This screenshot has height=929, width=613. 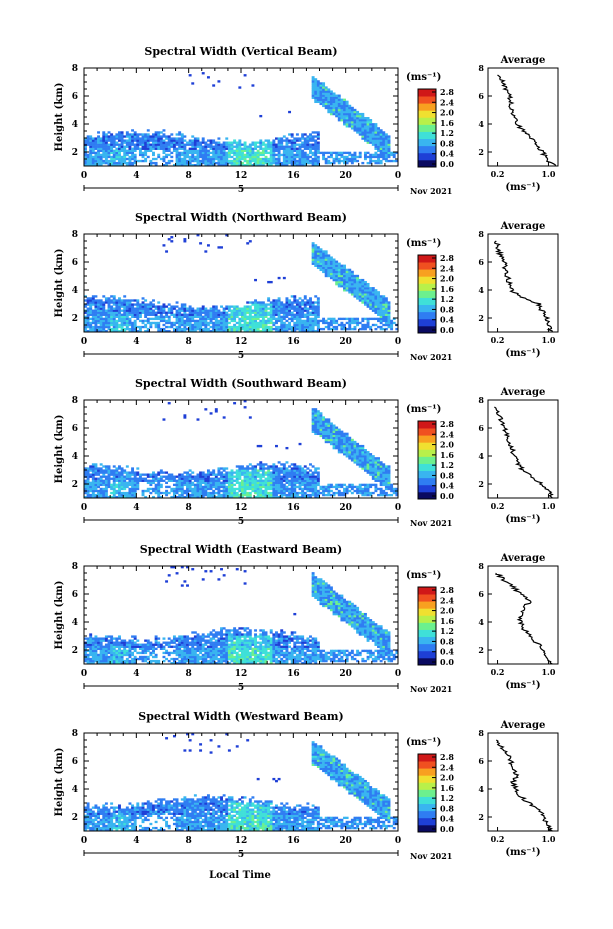 I want to click on colorbar-tick-label: 0.8, so click(x=447, y=143).